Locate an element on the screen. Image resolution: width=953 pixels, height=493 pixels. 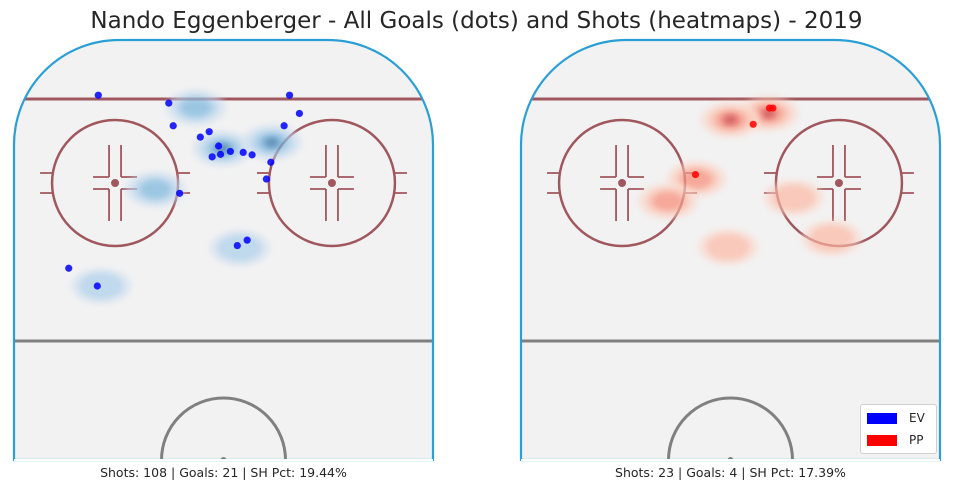
legend-swatch-ev is located at coordinates (882, 418).